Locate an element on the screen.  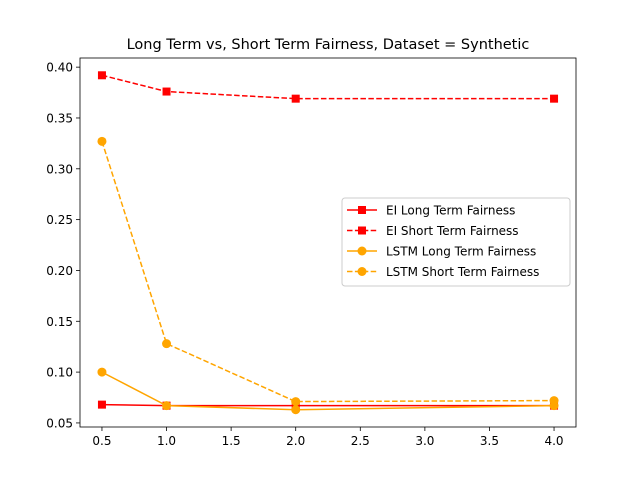
x-tick-label: 0.5 is located at coordinates (101, 441).